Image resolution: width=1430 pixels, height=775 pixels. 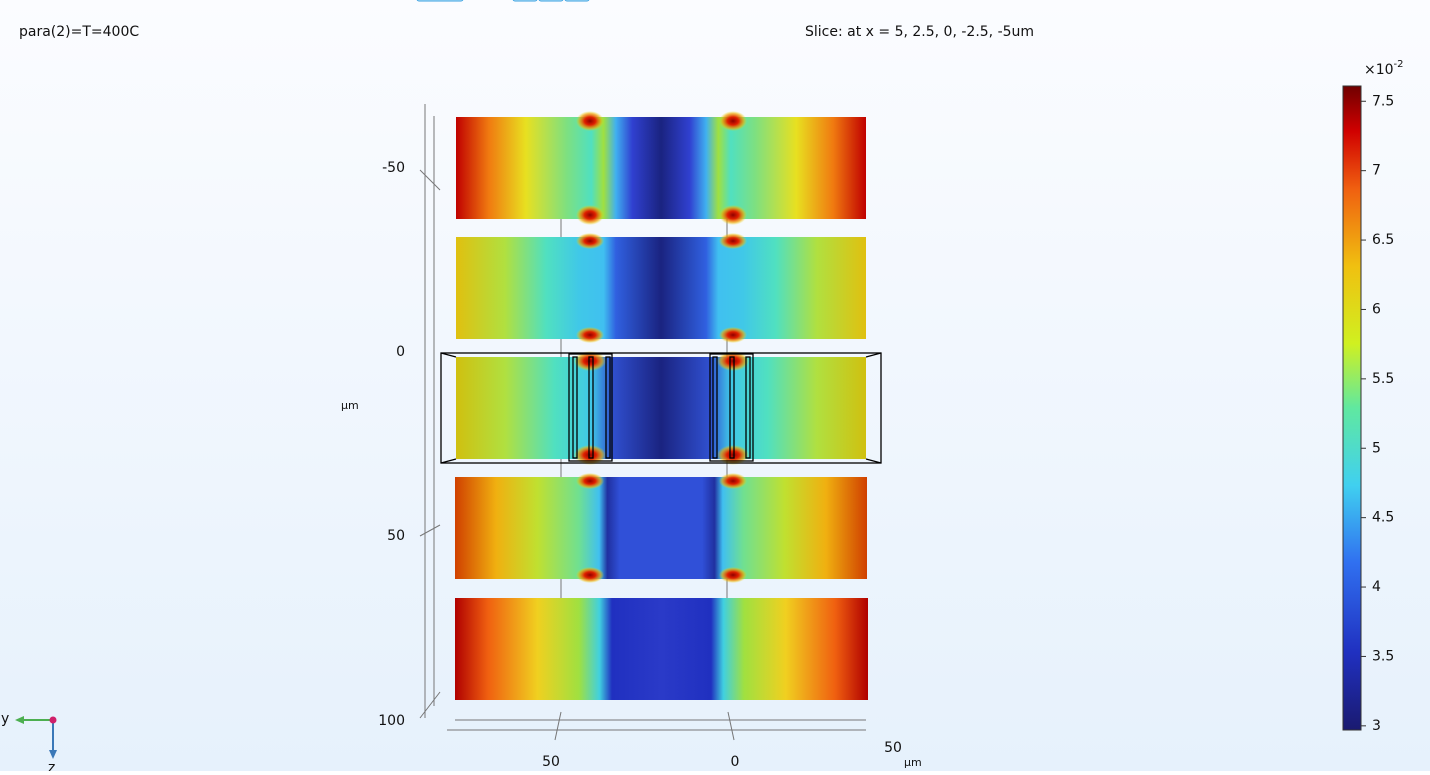 I want to click on y-axis-labels: 50 0 50, so click(x=722, y=755).